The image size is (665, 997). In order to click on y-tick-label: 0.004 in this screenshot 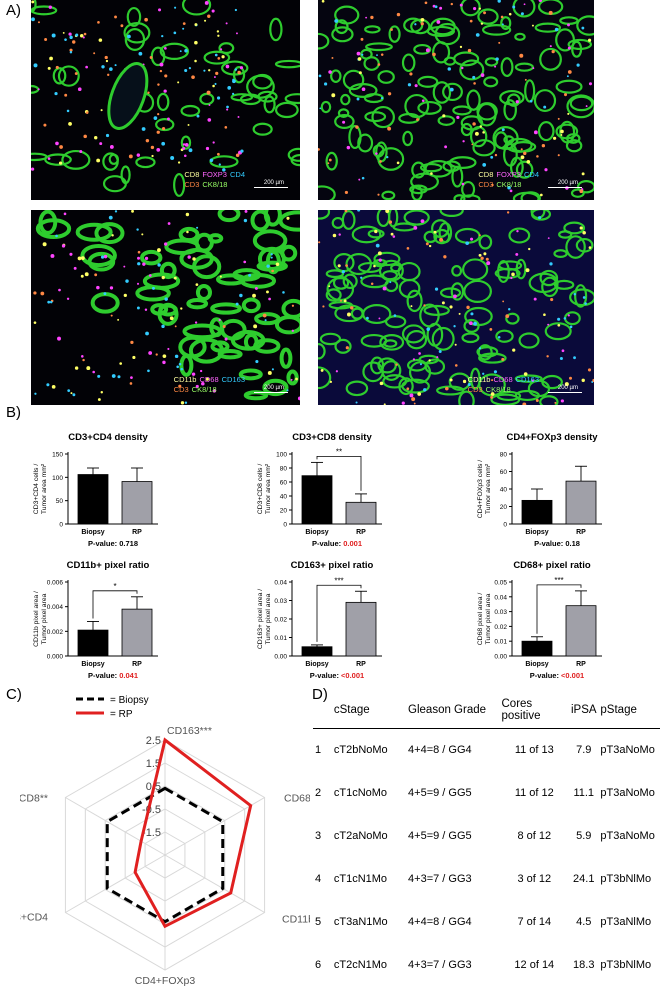, I will do `click(55, 607)`.